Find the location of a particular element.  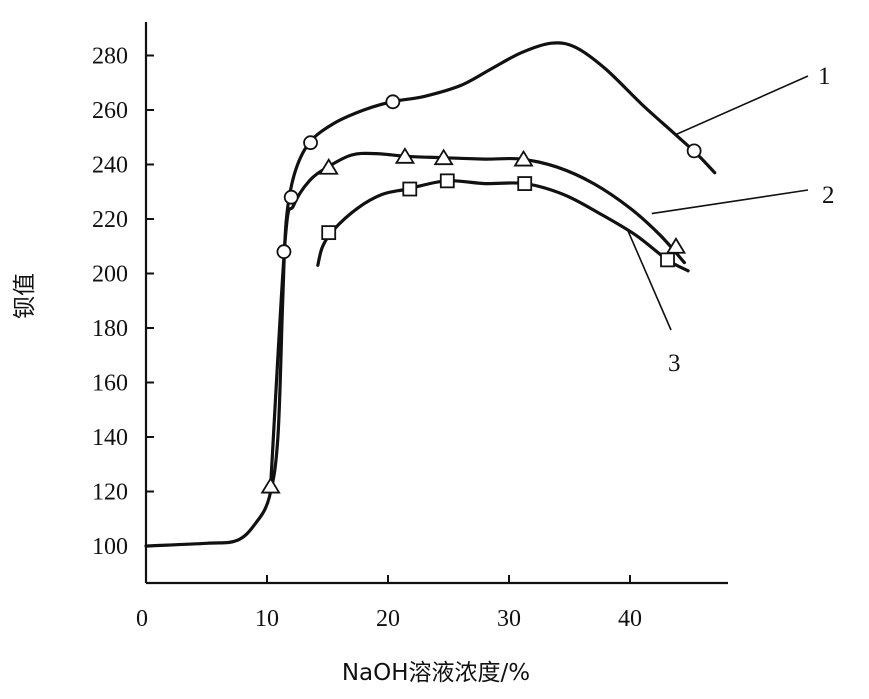

curve-label-2: 2 is located at coordinates (828, 195).